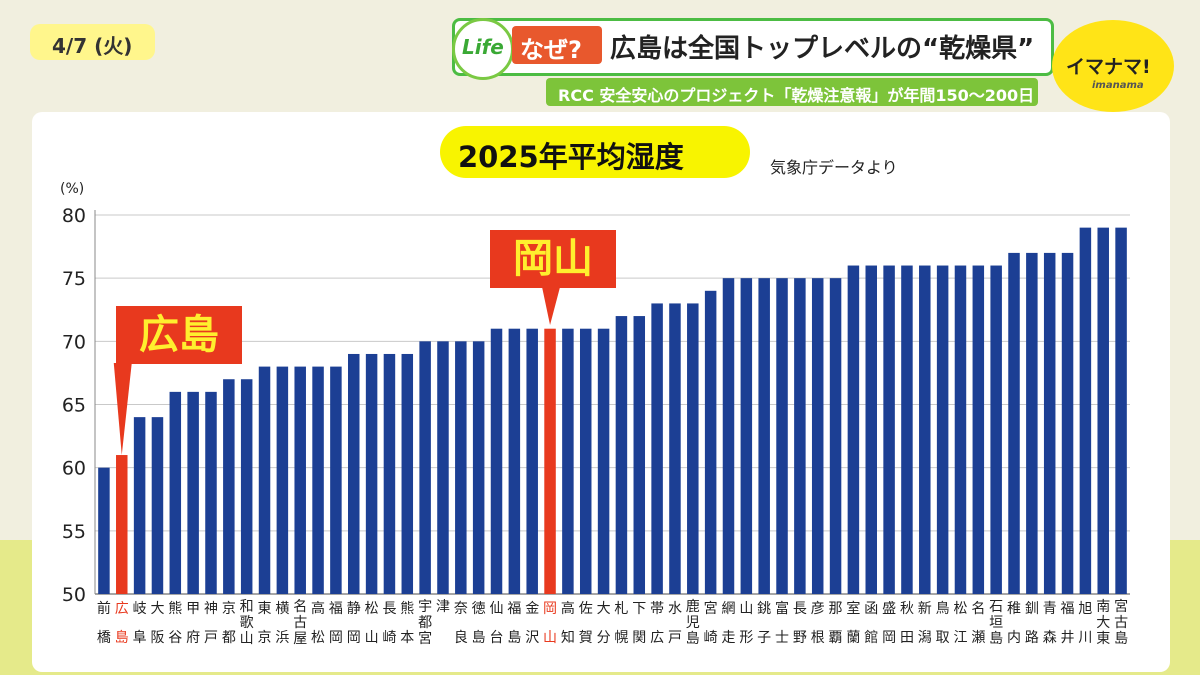 The image size is (1200, 675). What do you see at coordinates (461, 467) in the screenshot?
I see `bar-奈良` at bounding box center [461, 467].